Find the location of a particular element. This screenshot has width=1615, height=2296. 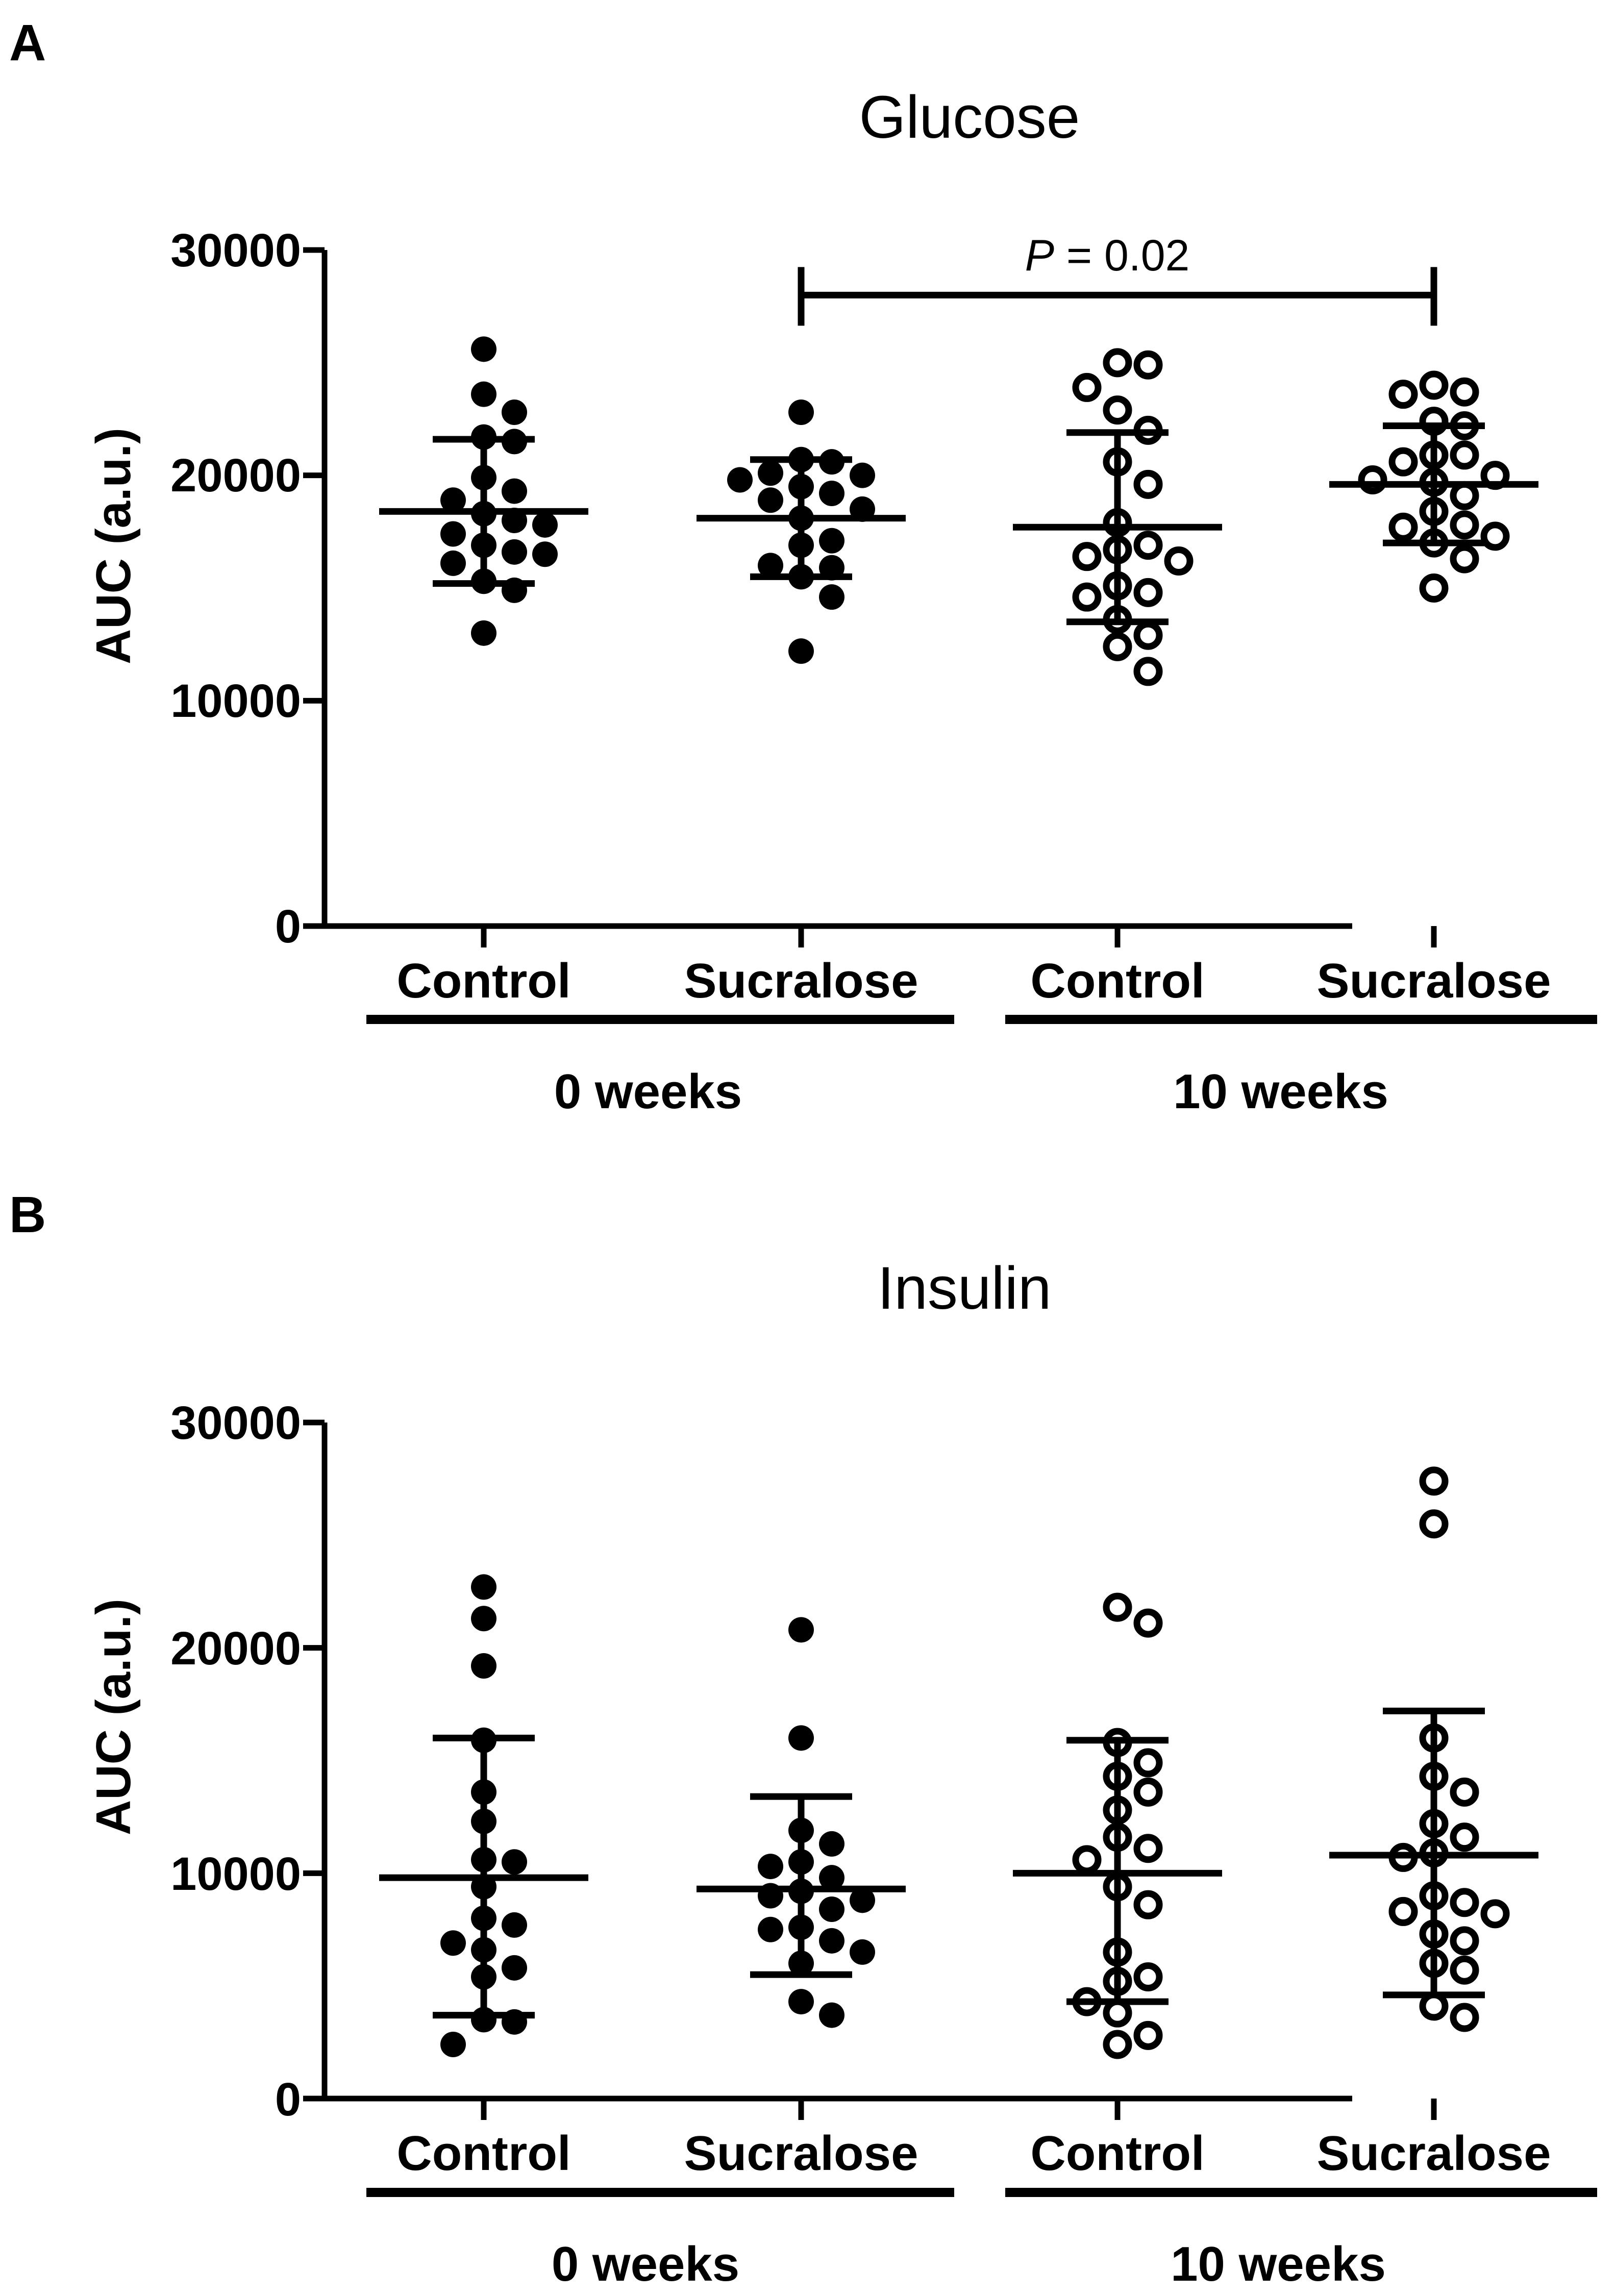

p-value-annotation: P = 0.02 is located at coordinates (1107, 255).